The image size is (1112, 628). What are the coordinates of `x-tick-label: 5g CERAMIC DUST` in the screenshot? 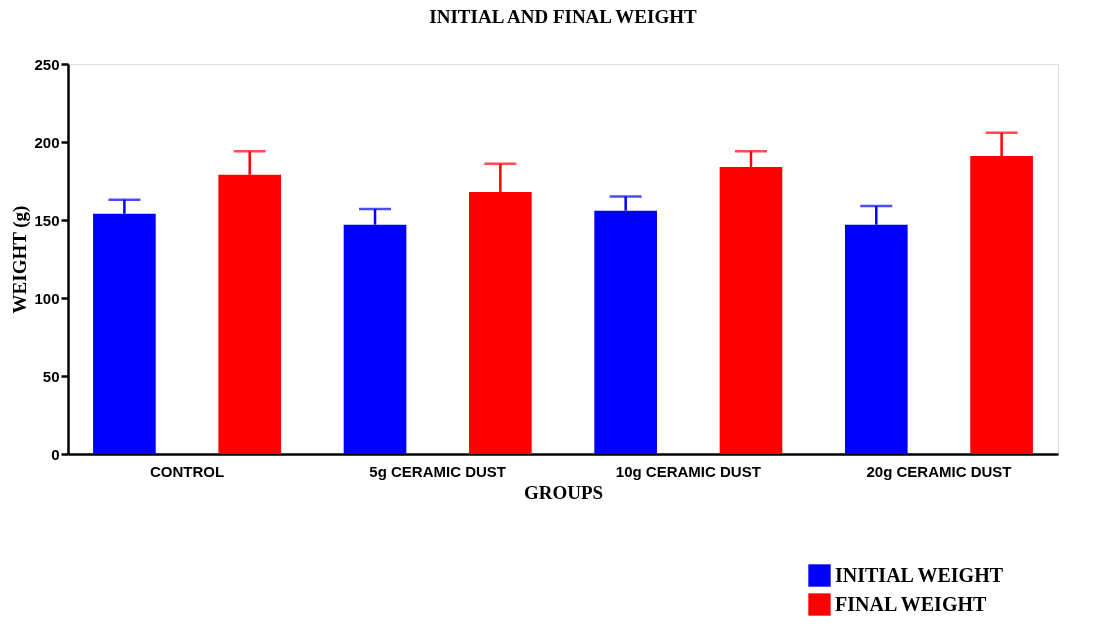 It's located at (438, 471).